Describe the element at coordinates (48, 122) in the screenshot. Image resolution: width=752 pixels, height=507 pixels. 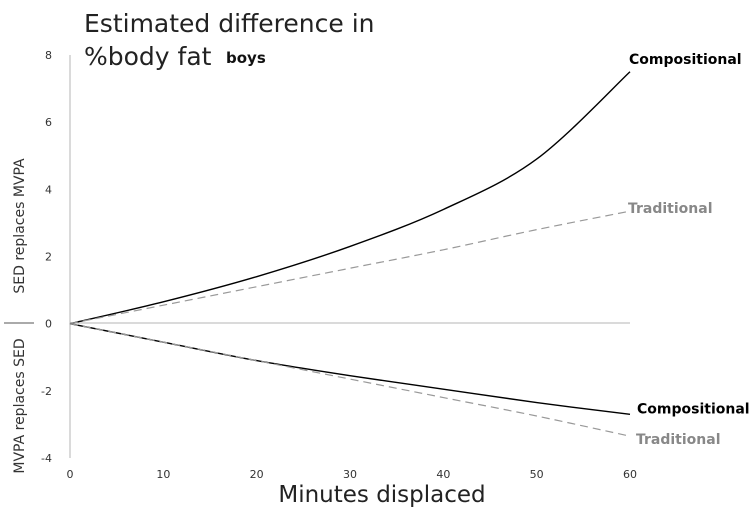
I see `y-tick-label: 6` at that location.